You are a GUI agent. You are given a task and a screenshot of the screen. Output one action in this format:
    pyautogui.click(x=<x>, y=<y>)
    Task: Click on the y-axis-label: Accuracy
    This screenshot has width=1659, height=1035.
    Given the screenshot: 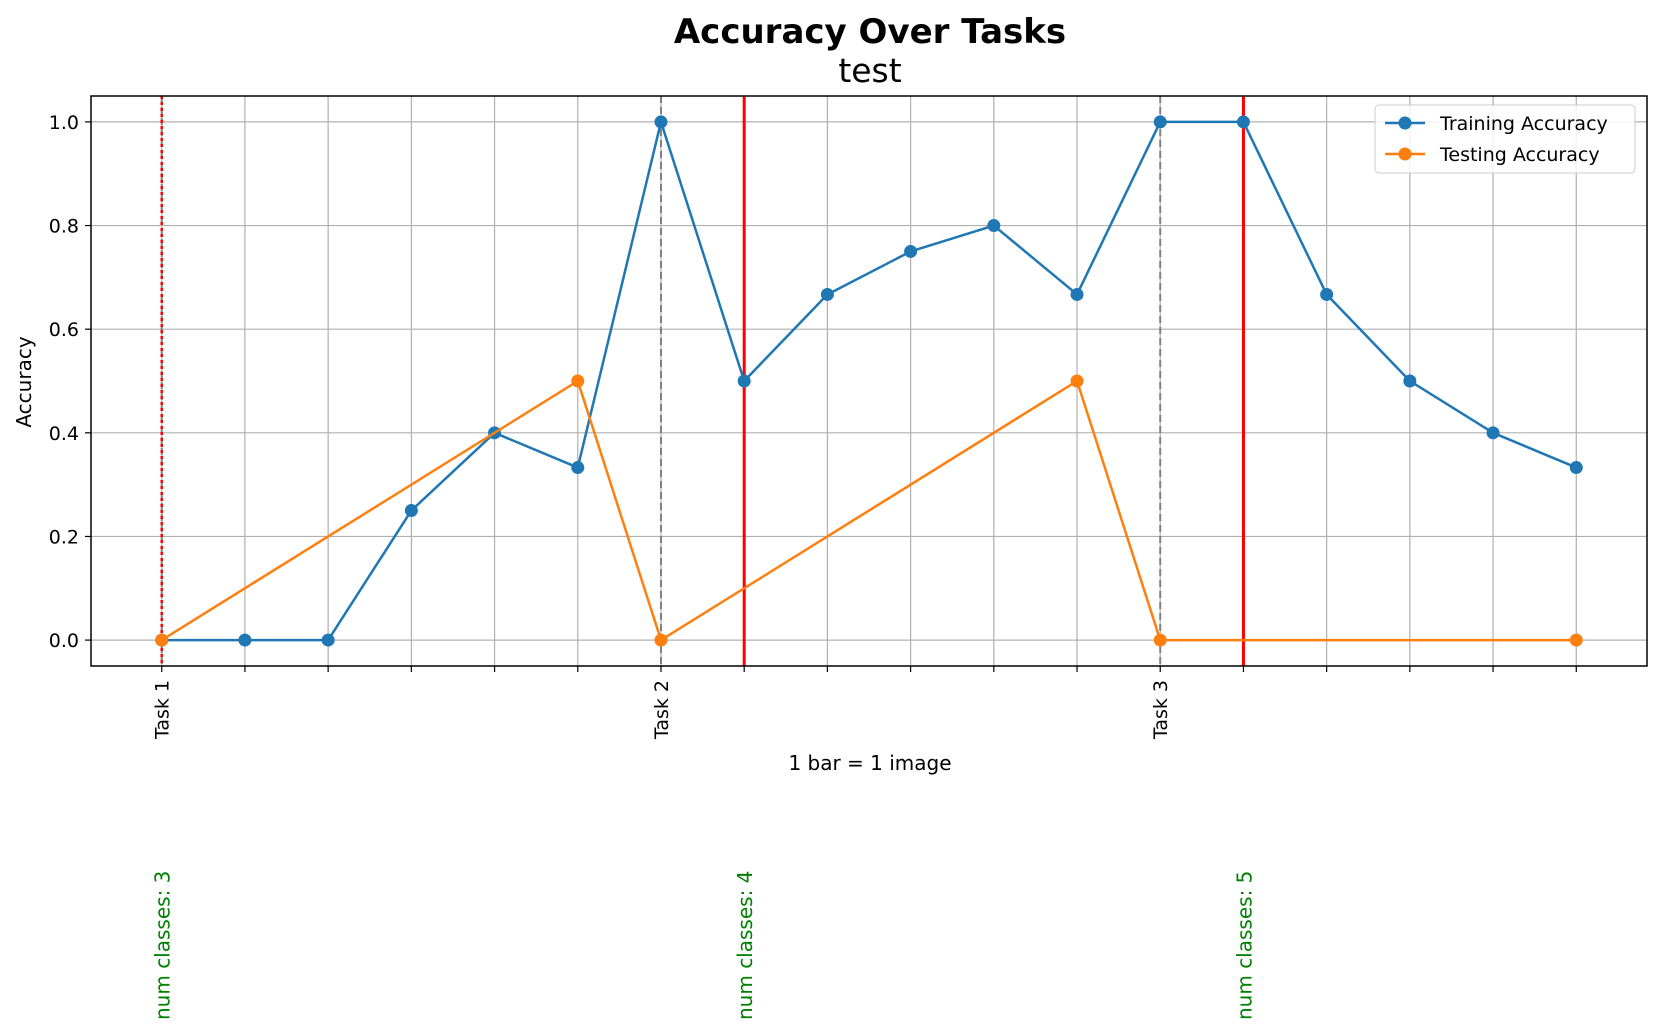 What is the action you would take?
    pyautogui.click(x=24, y=381)
    